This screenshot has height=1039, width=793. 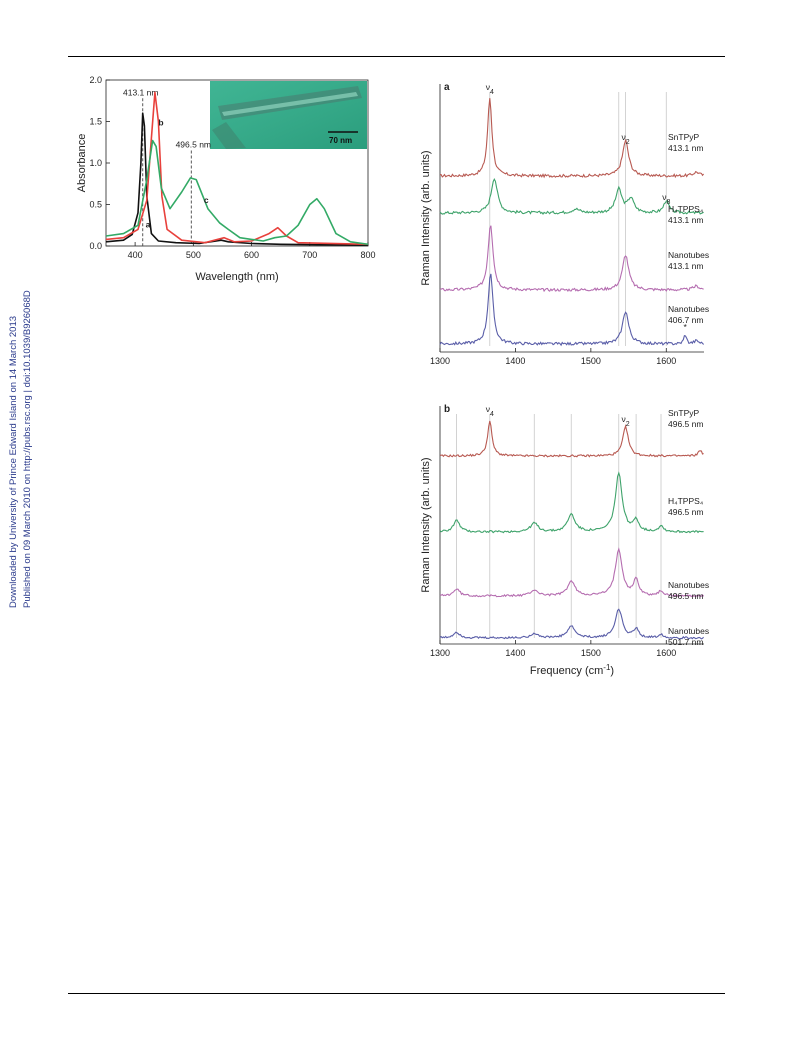 What do you see at coordinates (447, 87) in the screenshot?
I see `raman-panel-letter: a` at bounding box center [447, 87].